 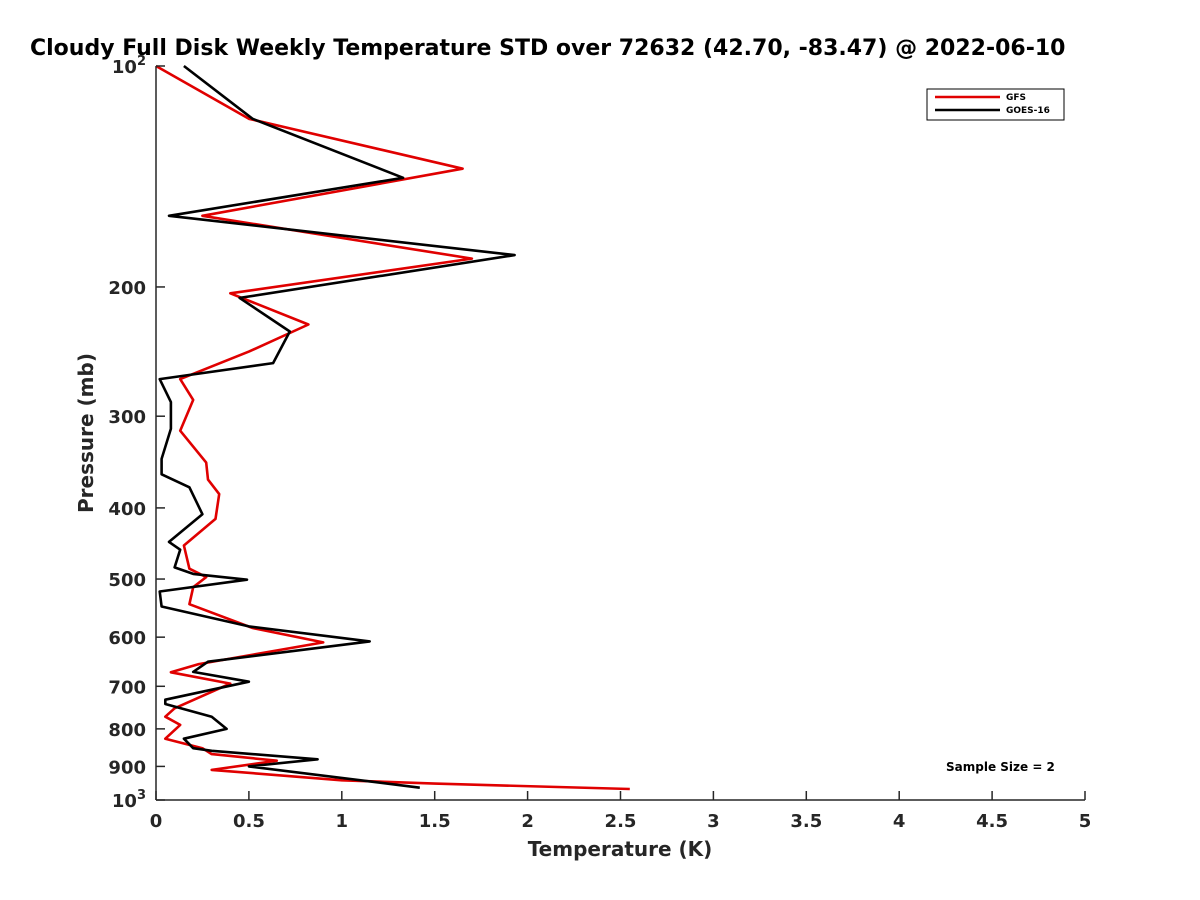 I want to click on x-tick-label: 0.5, so click(x=249, y=821).